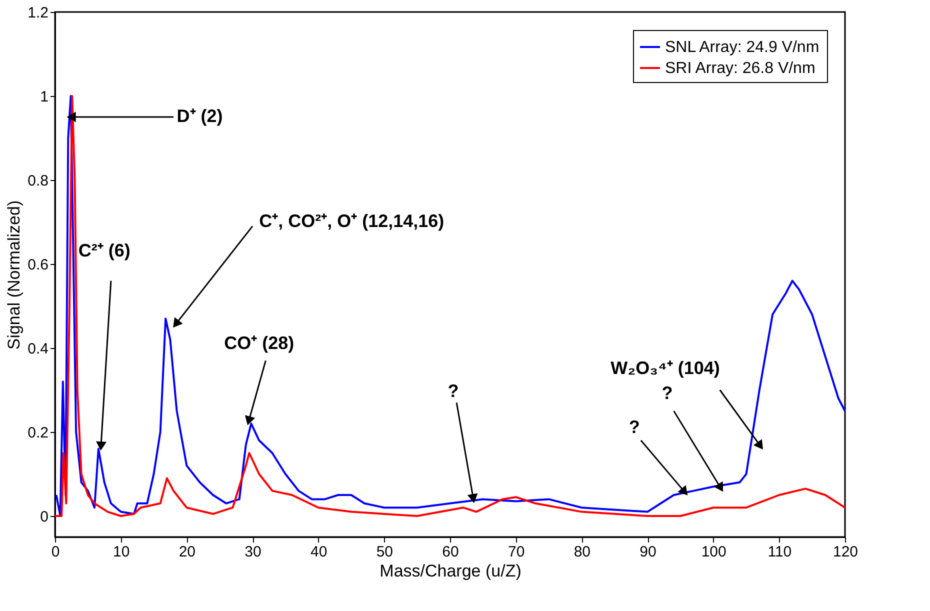 The width and height of the screenshot is (930, 611). Describe the element at coordinates (38, 265) in the screenshot. I see `y-tick-label: 0.6` at that location.